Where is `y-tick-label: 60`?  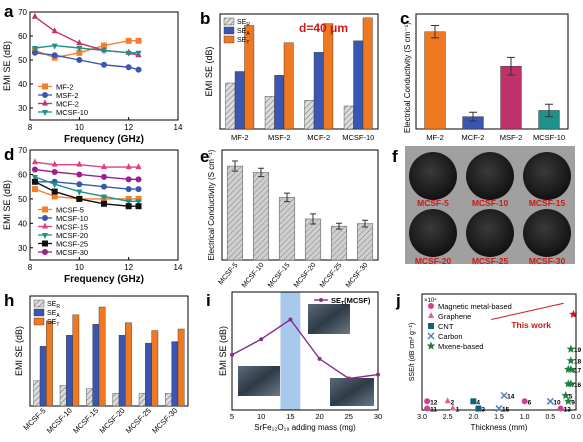 y-tick-label: 60 is located at coordinates (22, 174).